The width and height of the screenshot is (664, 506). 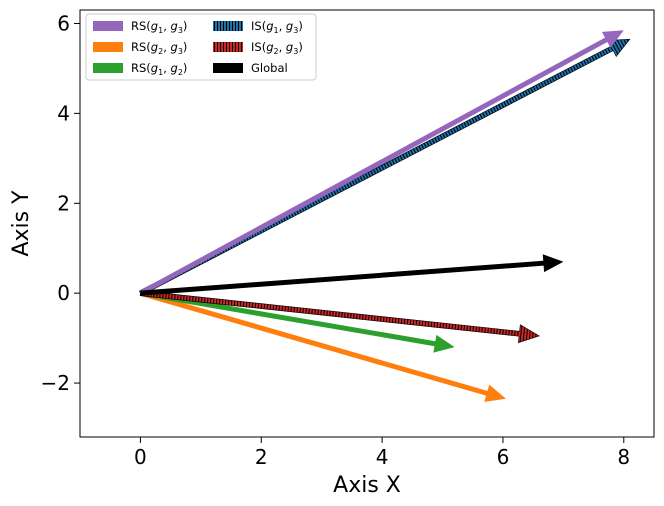 What do you see at coordinates (63, 293) in the screenshot?
I see `y-tick-label: 0` at bounding box center [63, 293].